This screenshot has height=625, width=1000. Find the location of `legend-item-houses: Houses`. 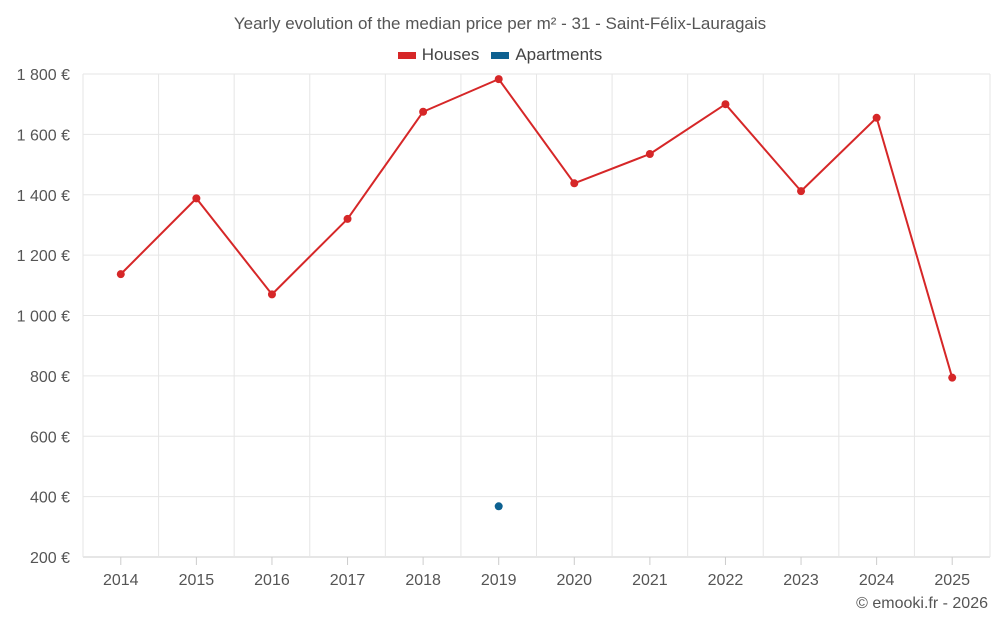

legend-item-houses: Houses is located at coordinates (438, 55).